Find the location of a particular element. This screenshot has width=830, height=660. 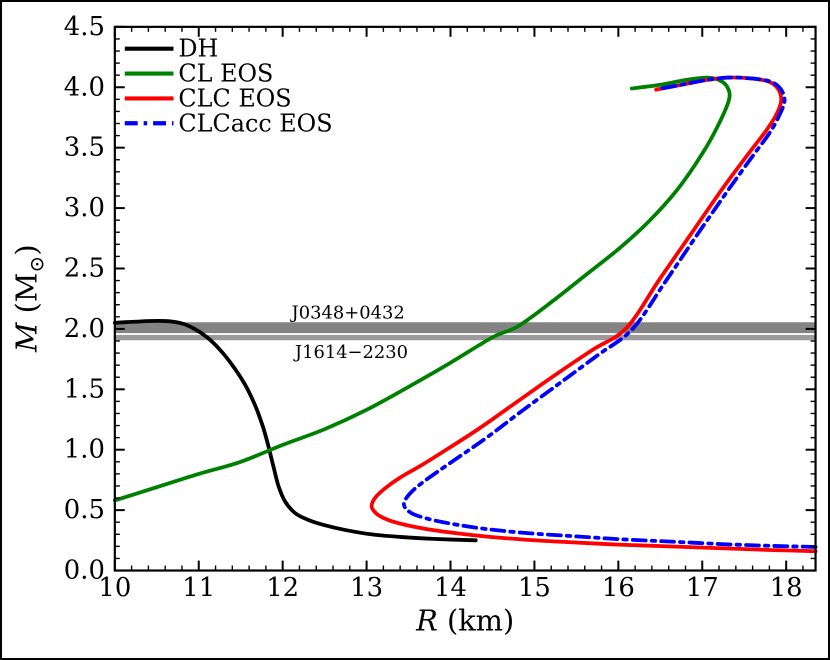

x-tick-label: 13 is located at coordinates (366, 588).